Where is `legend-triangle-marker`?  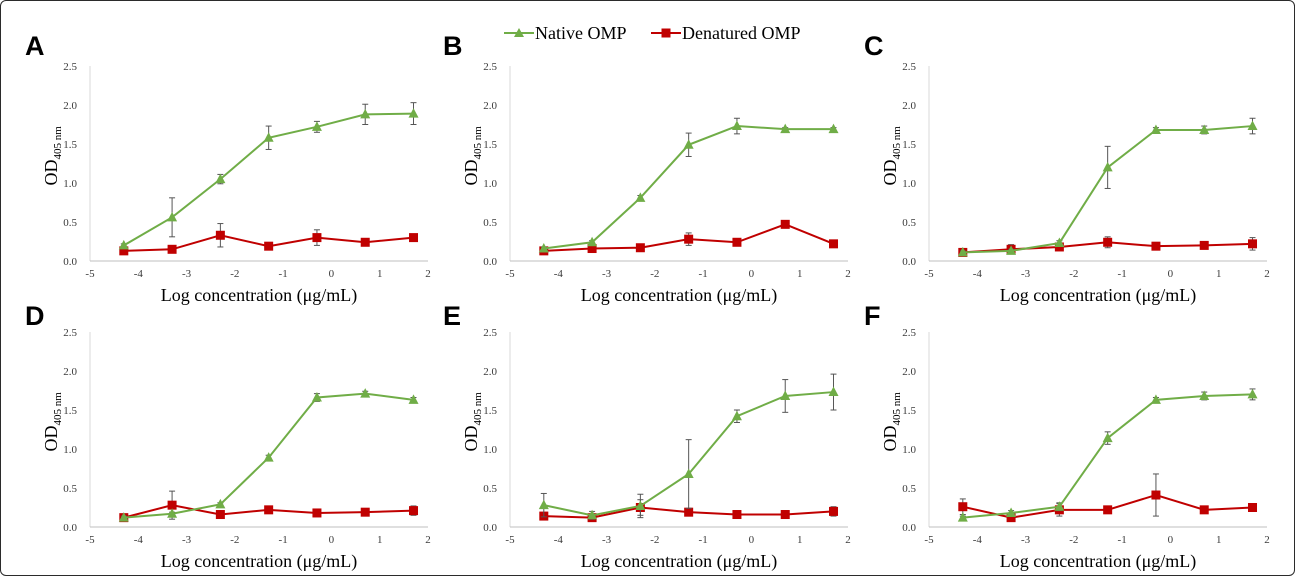
legend-triangle-marker is located at coordinates (519, 32).